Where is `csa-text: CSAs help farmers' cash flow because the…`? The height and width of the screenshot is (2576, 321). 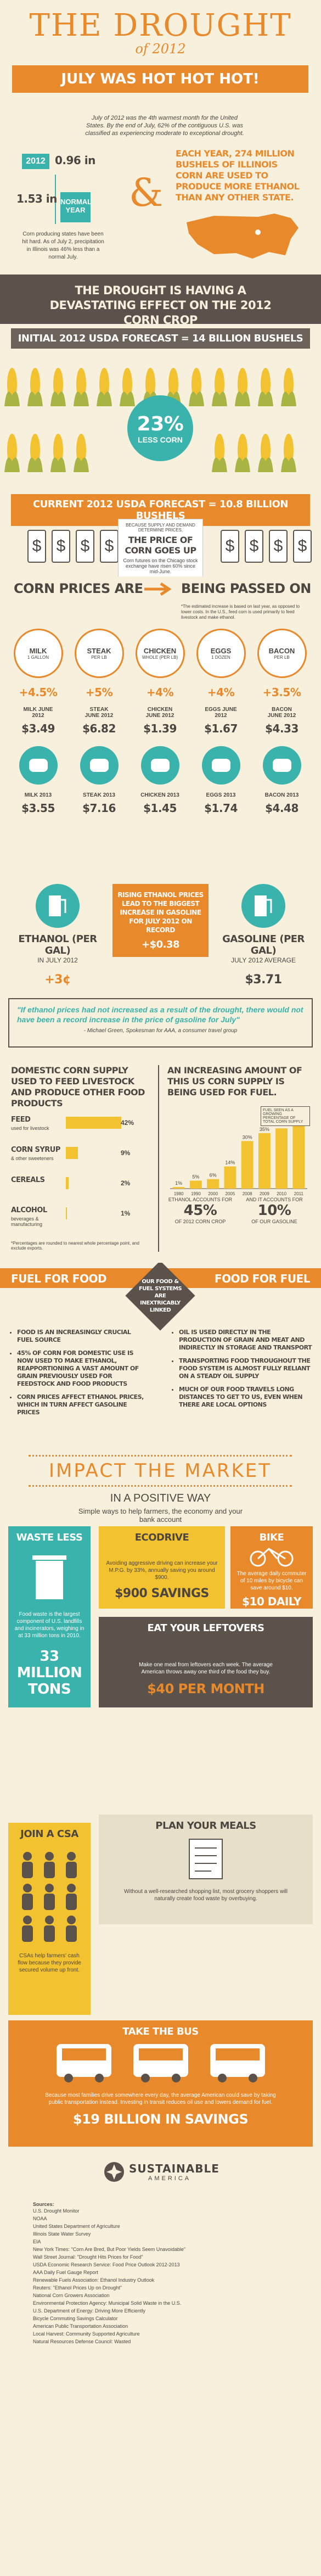 csa-text: CSAs help farmers' cash flow because the… is located at coordinates (50, 1963).